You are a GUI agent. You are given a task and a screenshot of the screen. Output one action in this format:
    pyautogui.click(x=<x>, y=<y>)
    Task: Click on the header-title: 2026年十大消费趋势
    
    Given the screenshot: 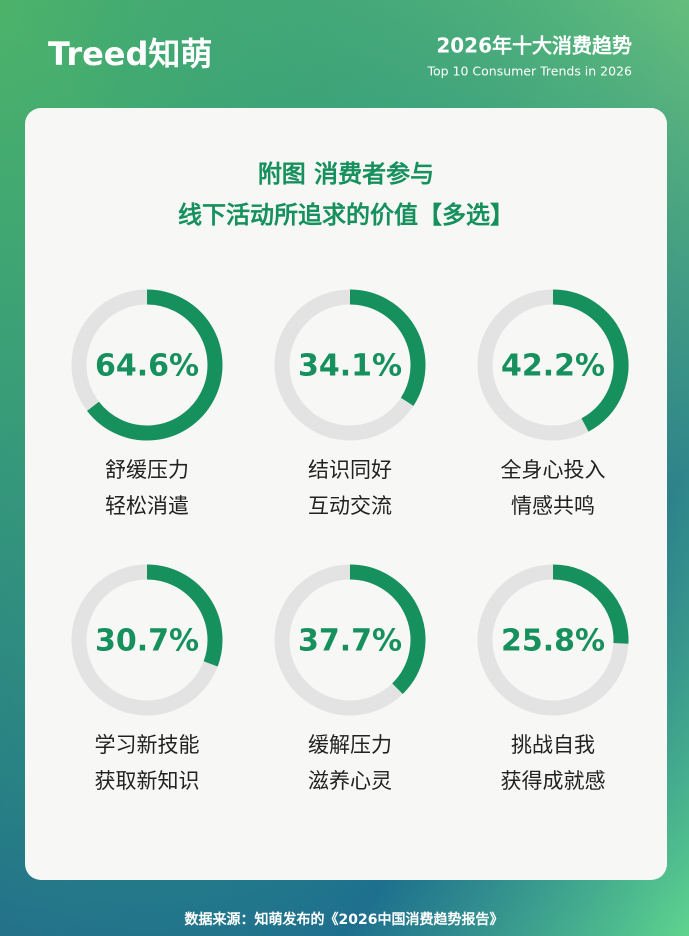 What is the action you would take?
    pyautogui.click(x=534, y=46)
    